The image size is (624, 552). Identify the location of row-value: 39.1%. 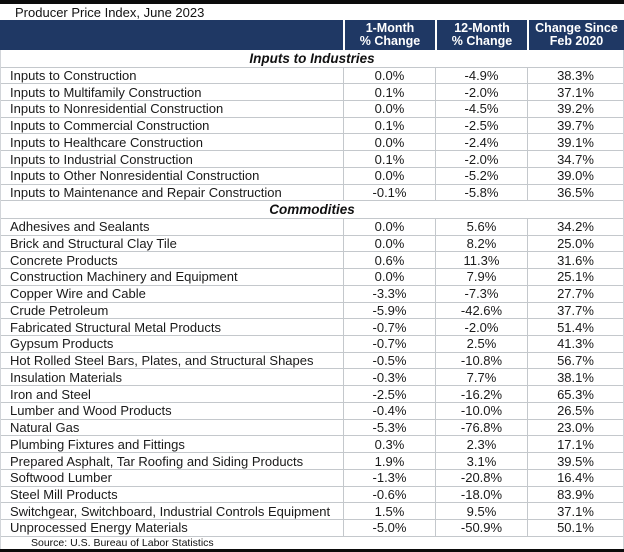
(575, 142).